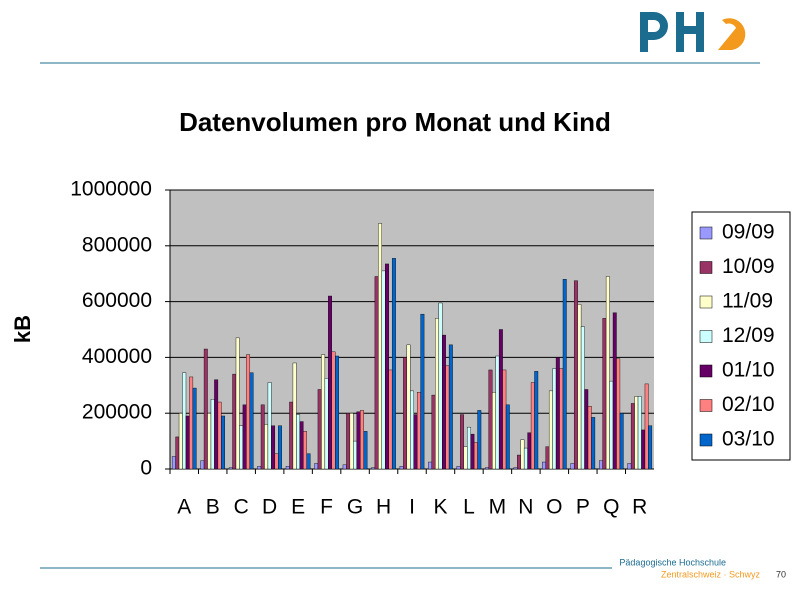 This screenshot has width=800, height=605. Describe the element at coordinates (184, 507) in the screenshot. I see `x-tick-label: A` at that location.